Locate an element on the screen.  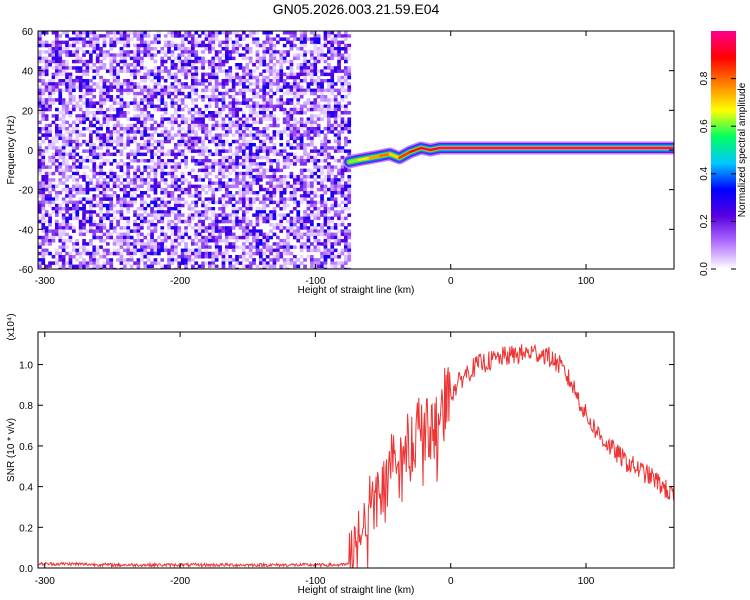
y-tick-label: 0.2 is located at coordinates (26, 528).